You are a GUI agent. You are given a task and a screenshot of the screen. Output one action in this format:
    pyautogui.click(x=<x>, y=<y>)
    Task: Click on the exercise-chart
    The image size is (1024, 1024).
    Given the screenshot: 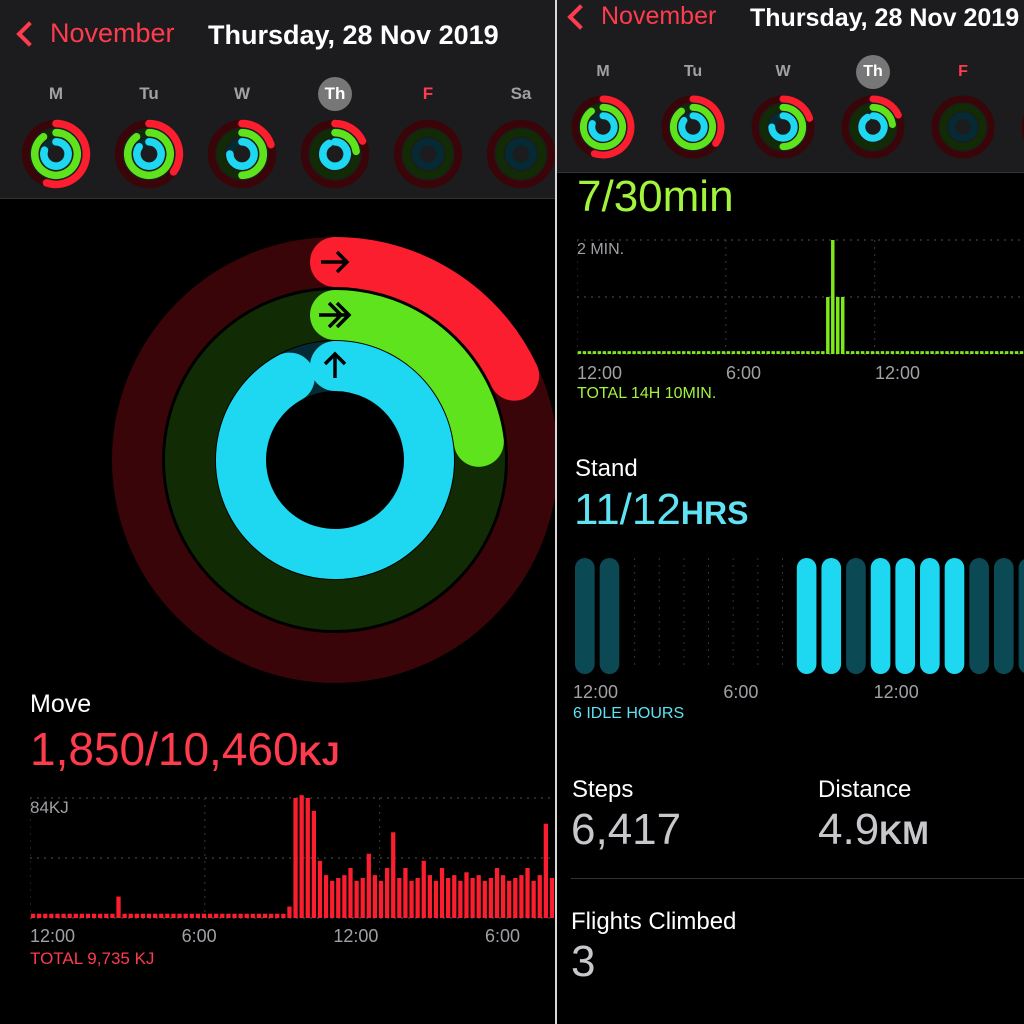 What is the action you would take?
    pyautogui.click(x=800, y=297)
    